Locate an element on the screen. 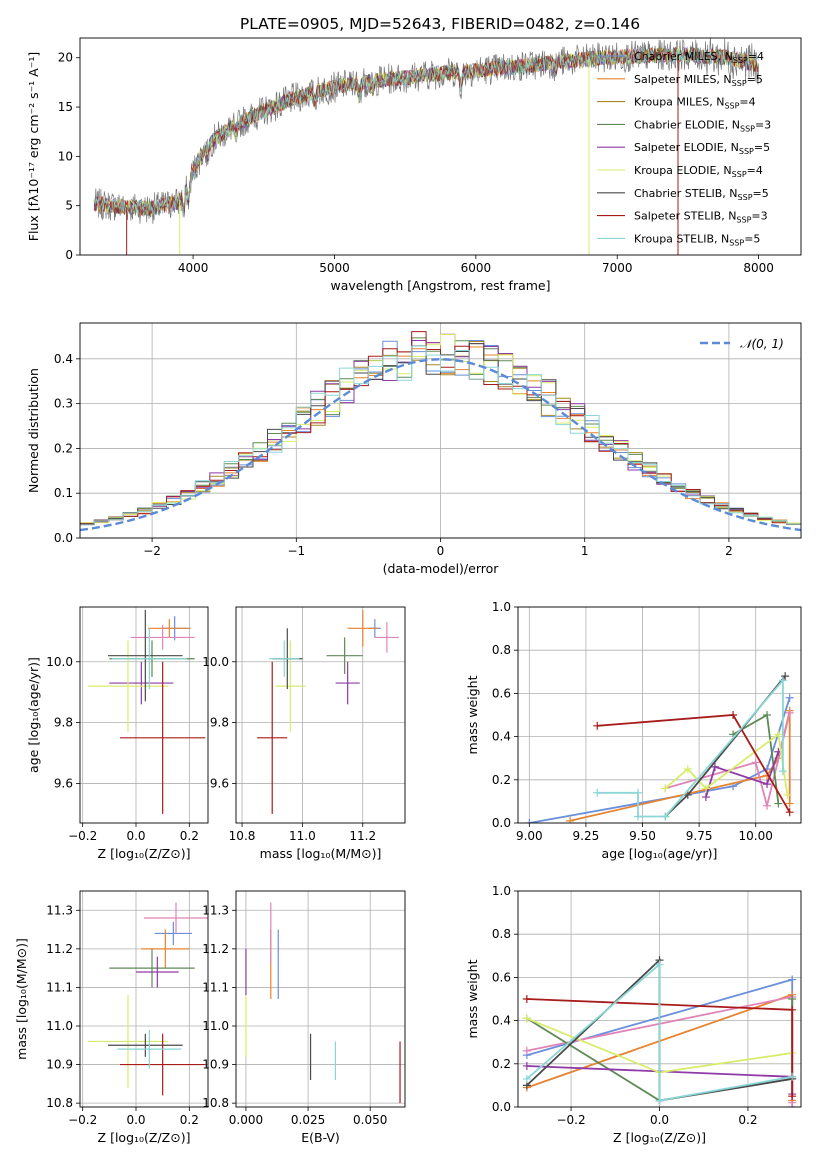  mass-age-xtick-label: 10.8 is located at coordinates (242, 836).